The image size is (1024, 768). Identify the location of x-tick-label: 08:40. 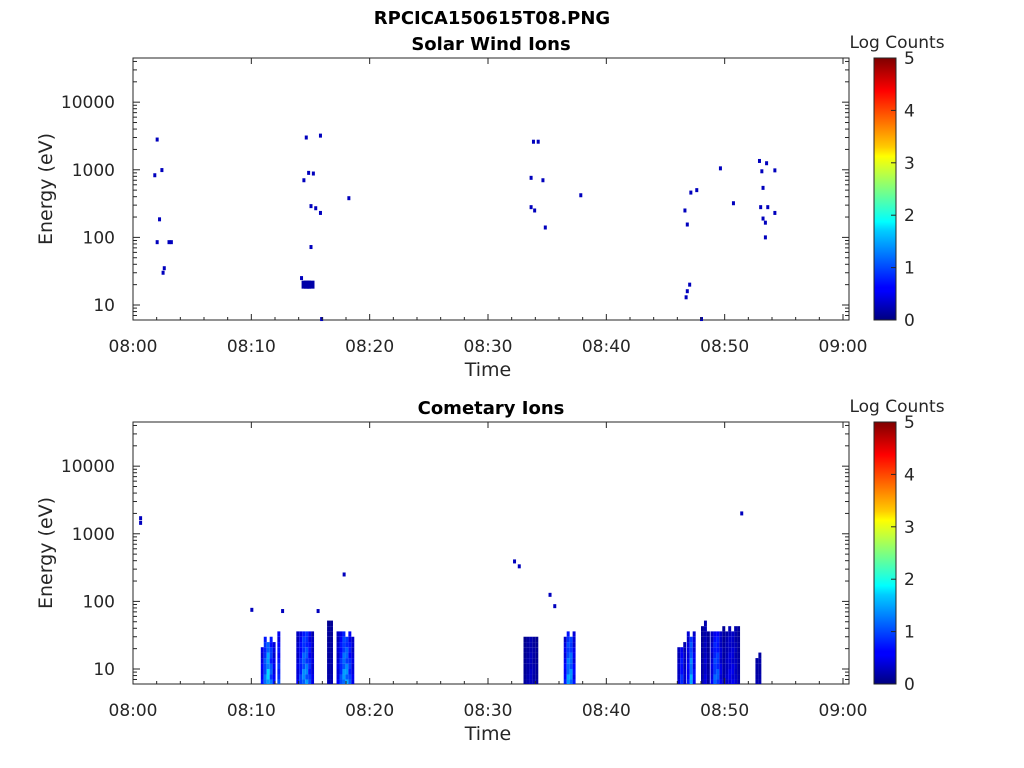
(606, 711).